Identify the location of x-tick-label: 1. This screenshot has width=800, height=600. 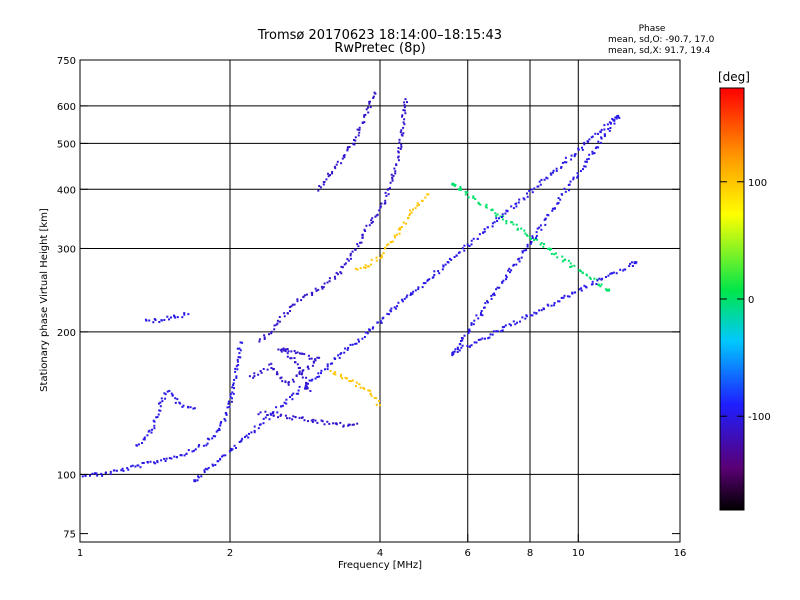
(80, 553).